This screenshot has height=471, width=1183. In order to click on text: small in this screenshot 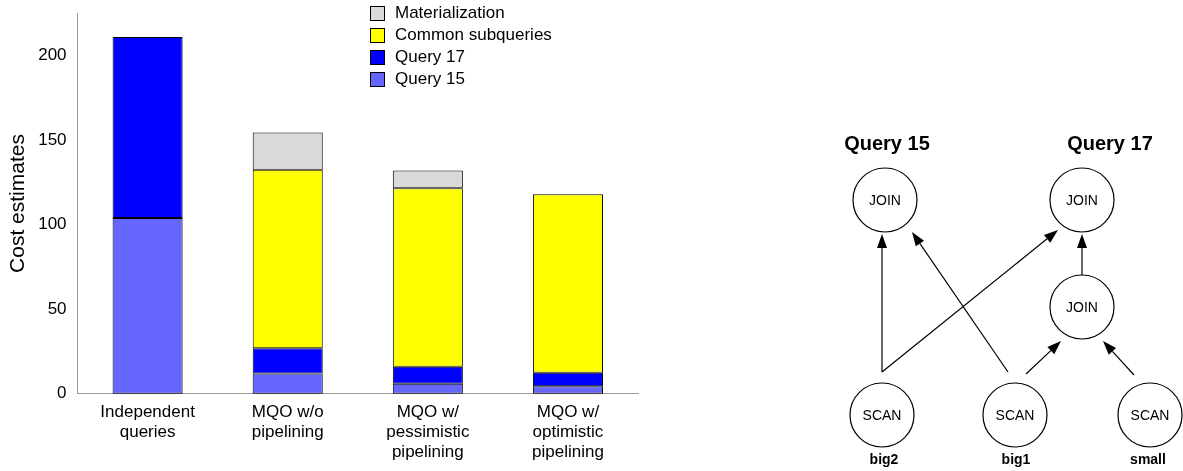, I will do `click(1148, 459)`.